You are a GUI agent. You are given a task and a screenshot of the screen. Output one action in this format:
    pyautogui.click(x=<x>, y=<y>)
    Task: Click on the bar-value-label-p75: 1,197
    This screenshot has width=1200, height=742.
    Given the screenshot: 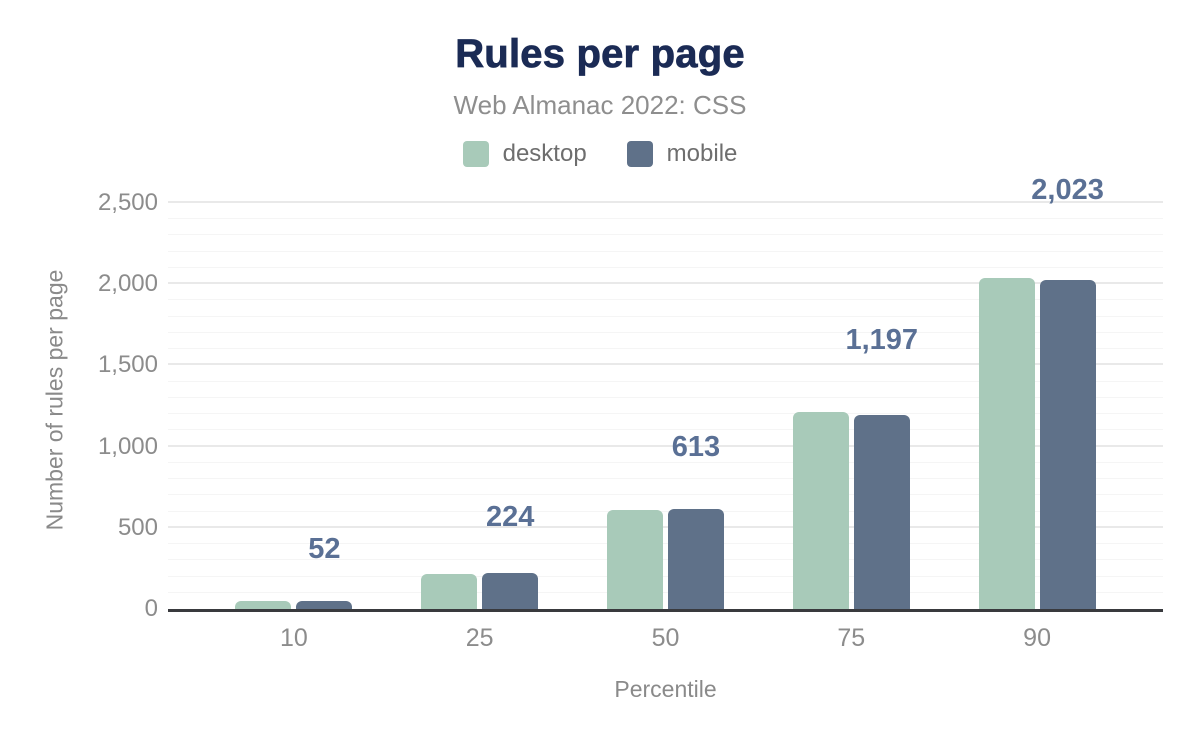 What is the action you would take?
    pyautogui.click(x=882, y=340)
    